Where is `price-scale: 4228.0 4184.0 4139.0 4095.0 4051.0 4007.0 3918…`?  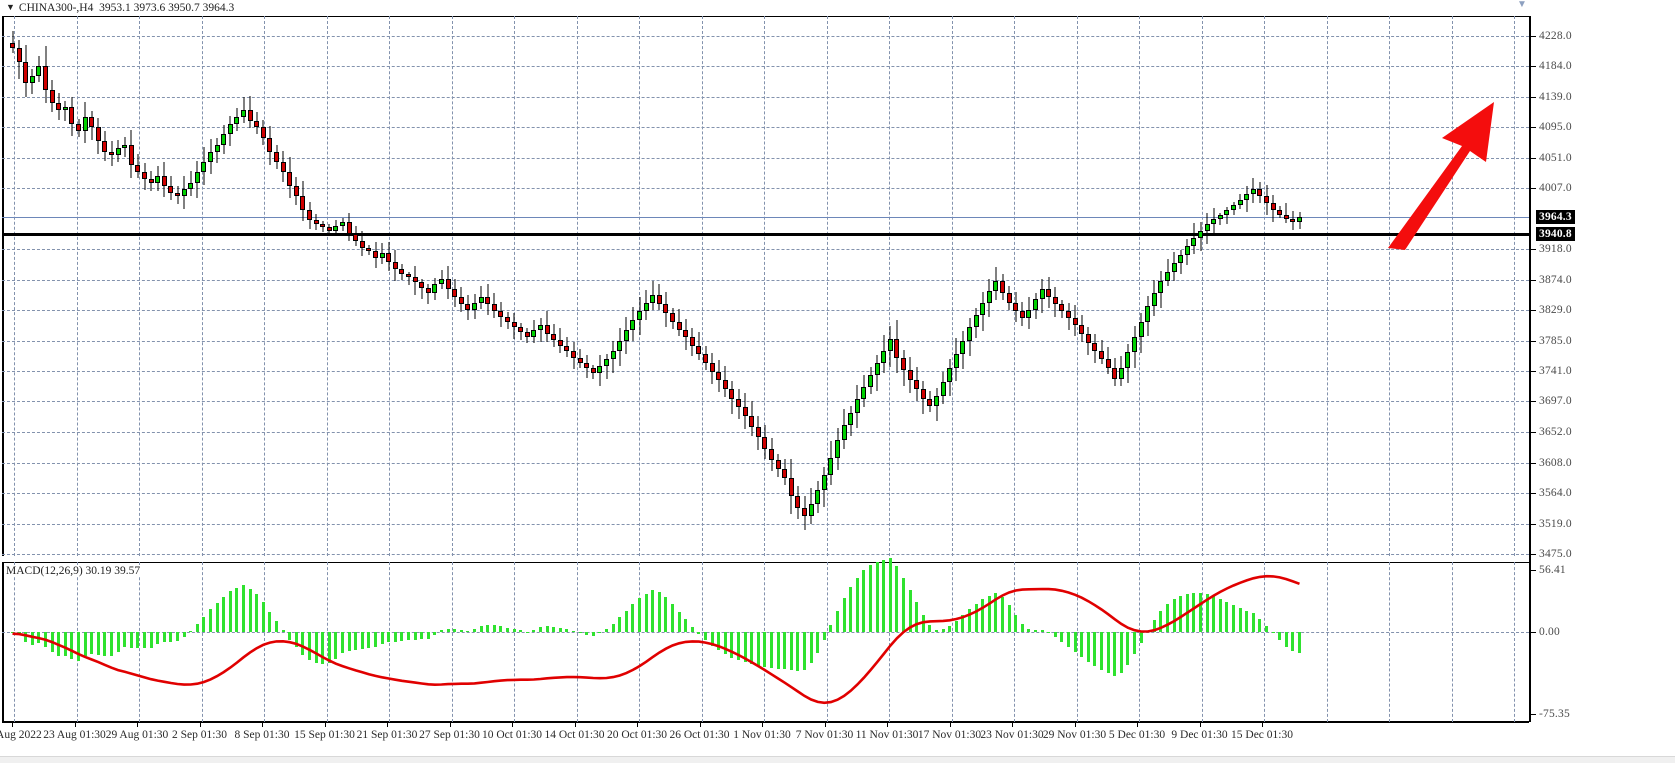
price-scale: 4228.0 4184.0 4139.0 4095.0 4051.0 4007.0 3918… is located at coordinates (1602, 381).